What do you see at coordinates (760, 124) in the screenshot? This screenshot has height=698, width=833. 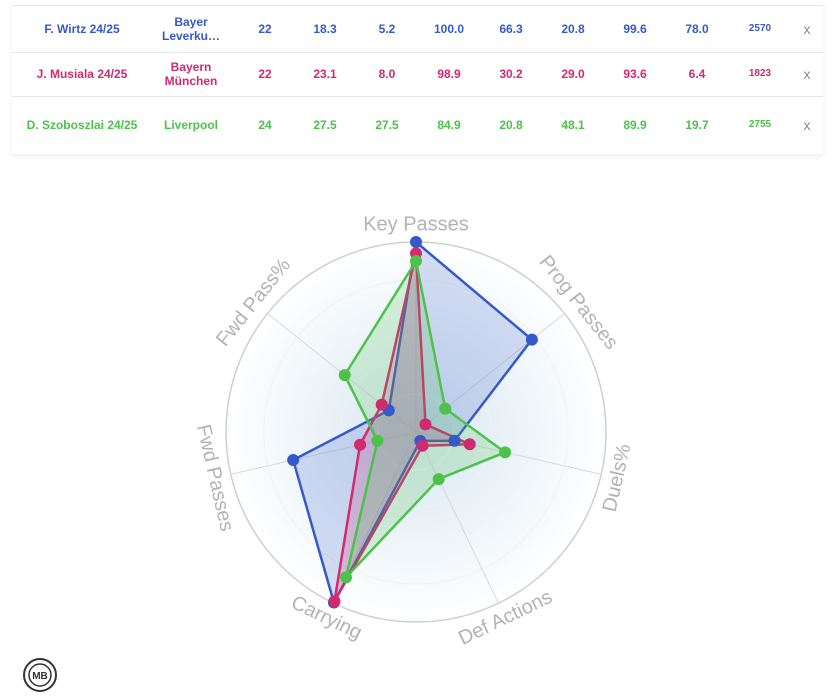 I see `minutes-cell: 2755` at bounding box center [760, 124].